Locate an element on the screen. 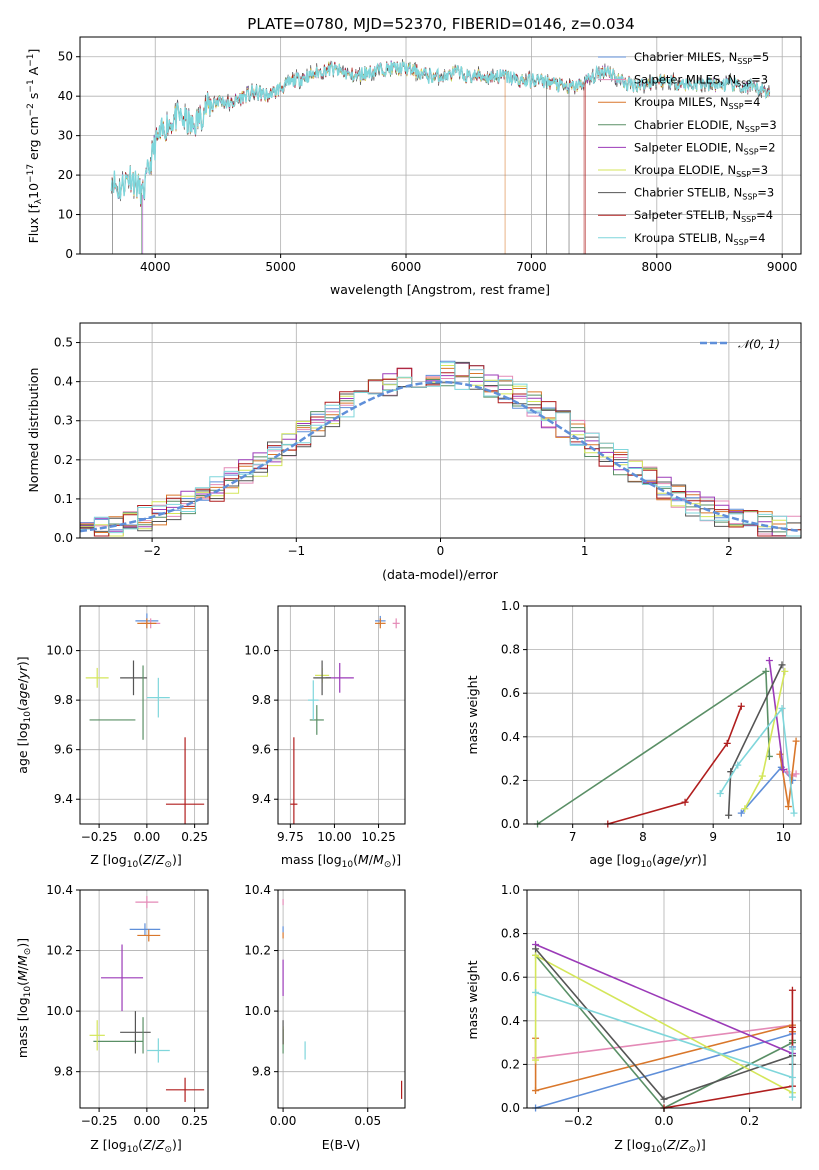 The height and width of the screenshot is (1170, 819). weight-z-ytick-label: 0.2 is located at coordinates (510, 1064).